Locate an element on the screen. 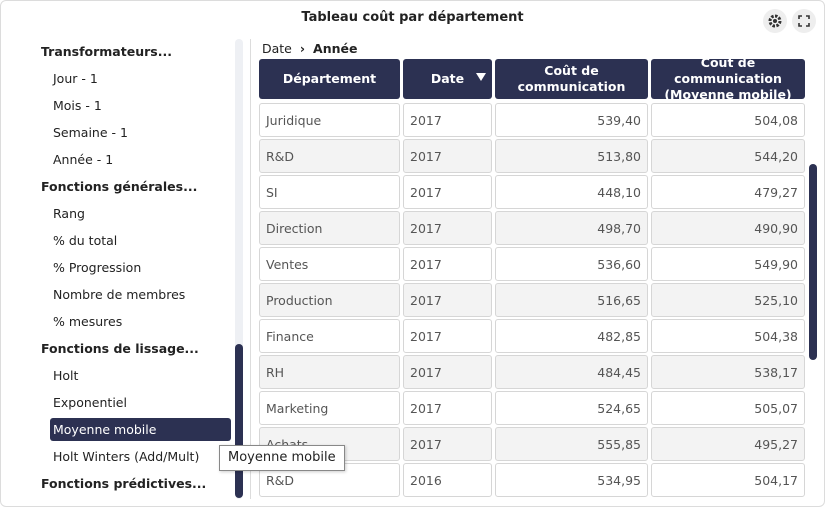  table-cell: 2016 is located at coordinates (447, 480).